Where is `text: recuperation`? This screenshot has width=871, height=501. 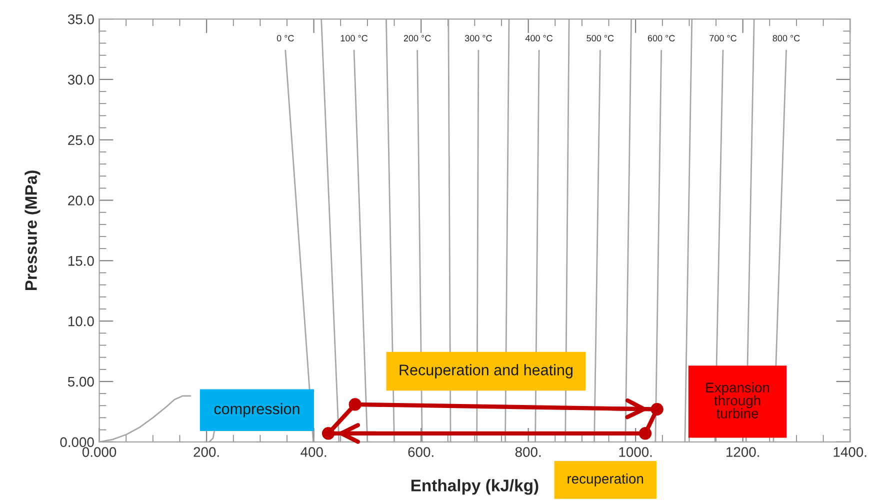
text: recuperation is located at coordinates (606, 479).